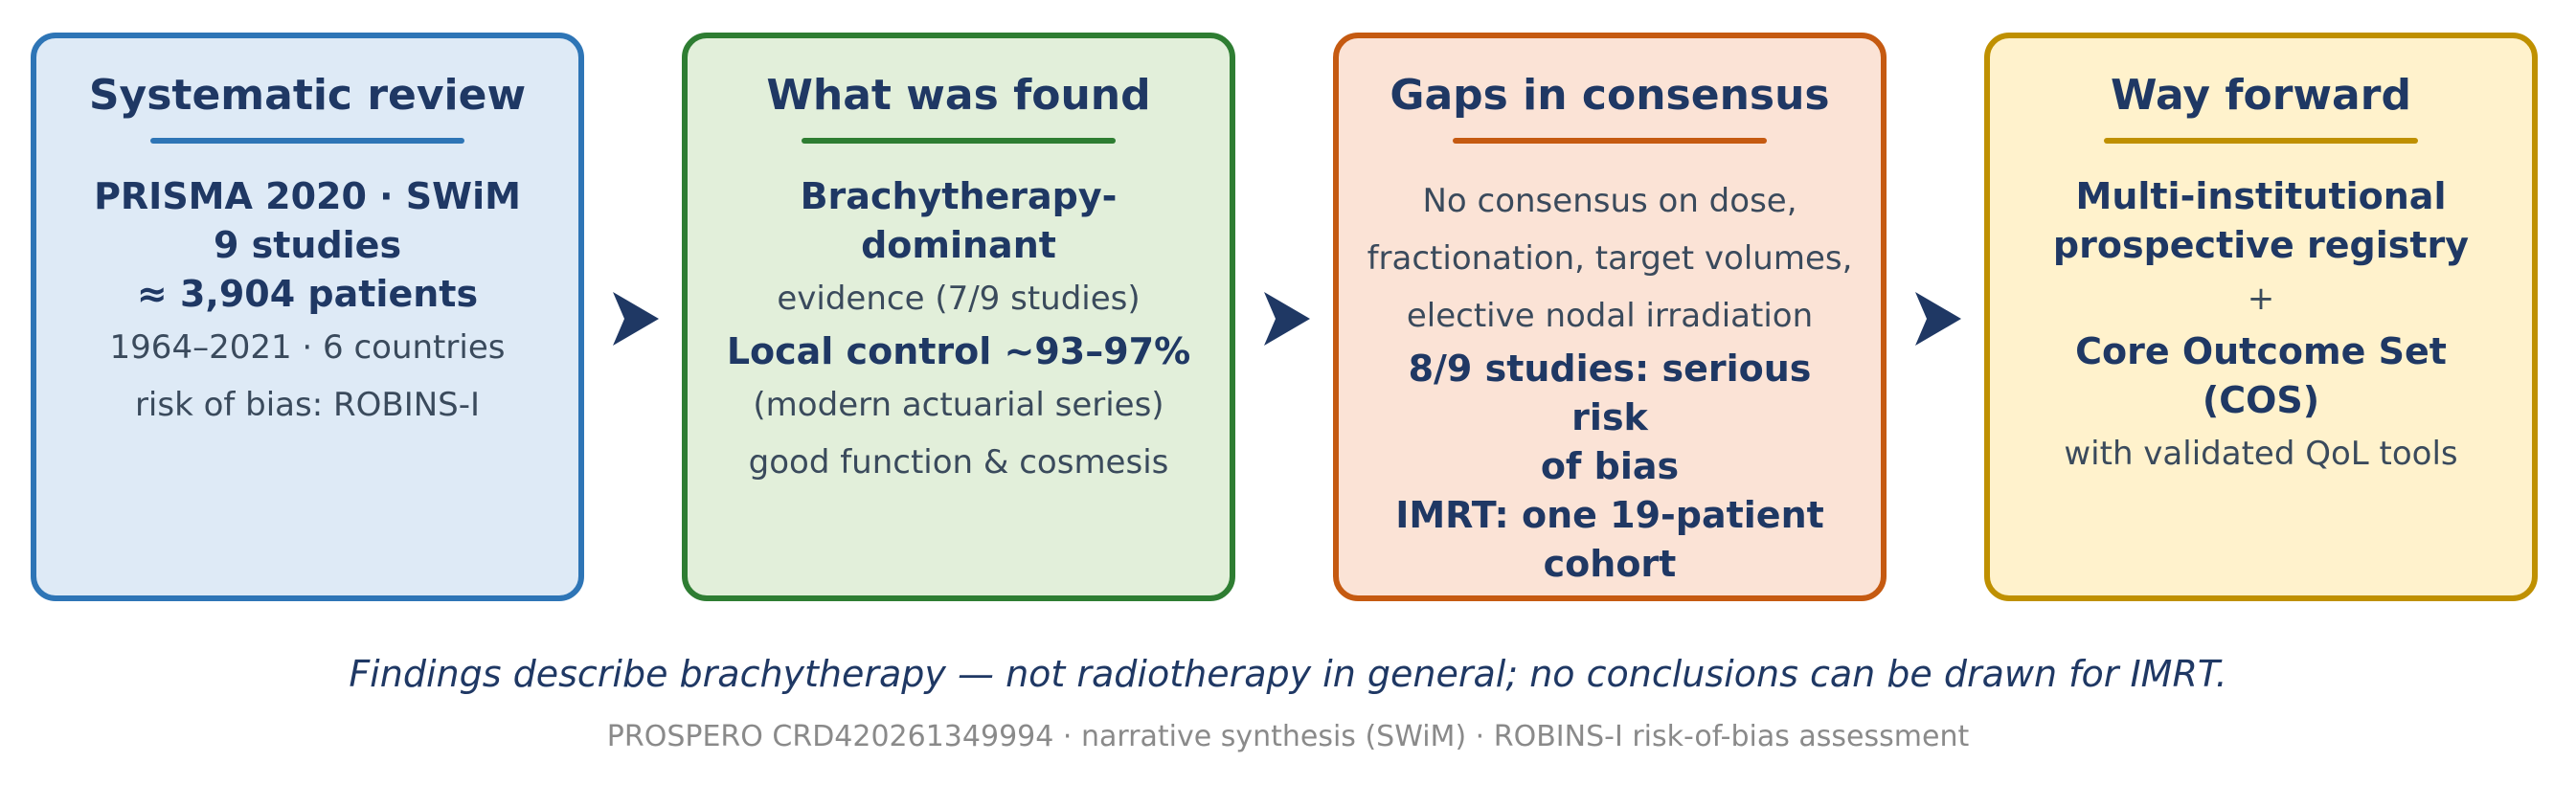 The height and width of the screenshot is (785, 2576). Describe the element at coordinates (1609, 515) in the screenshot. I see `panel-line: IMRT: one 19-patient` at that location.